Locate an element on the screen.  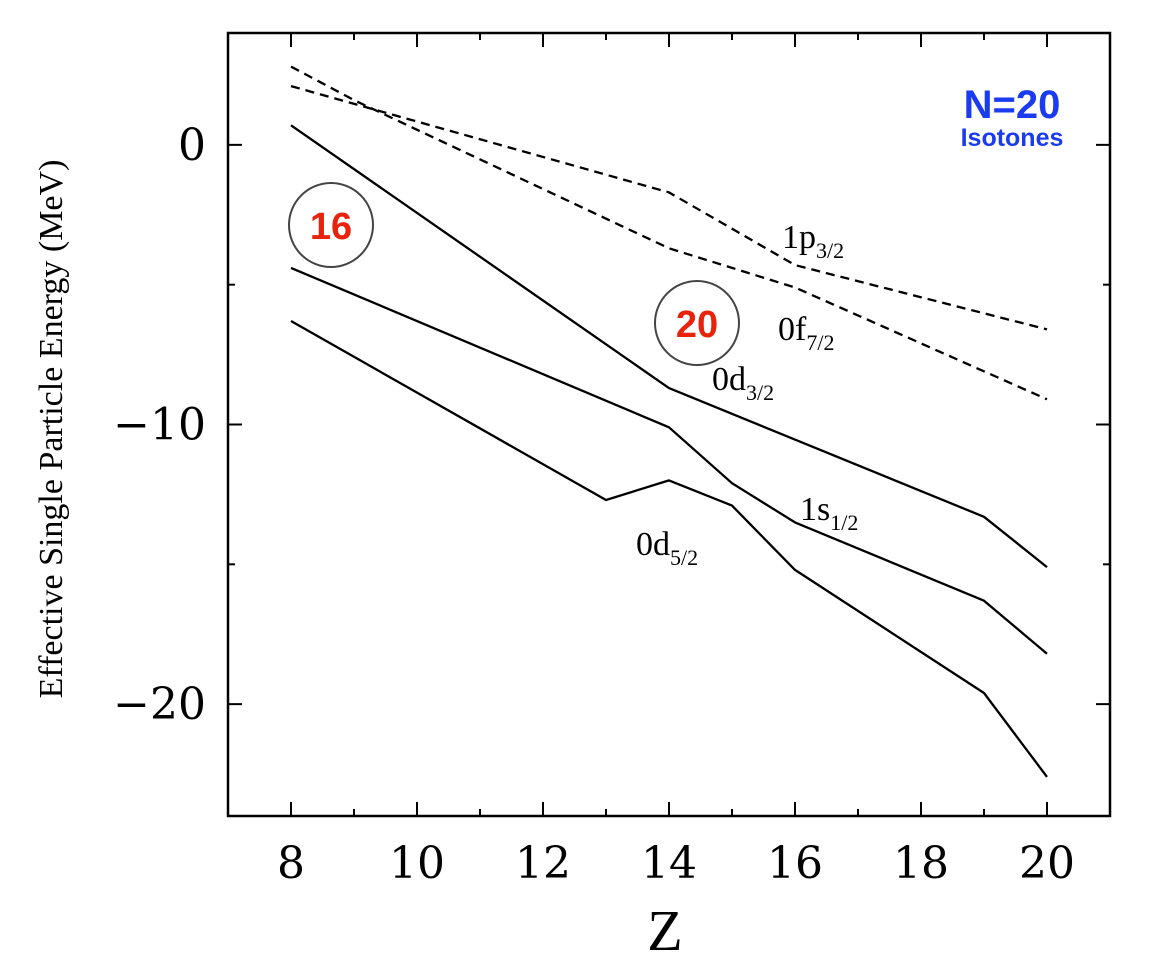
series-label-1p32: 1p3/2 is located at coordinates (813, 241).